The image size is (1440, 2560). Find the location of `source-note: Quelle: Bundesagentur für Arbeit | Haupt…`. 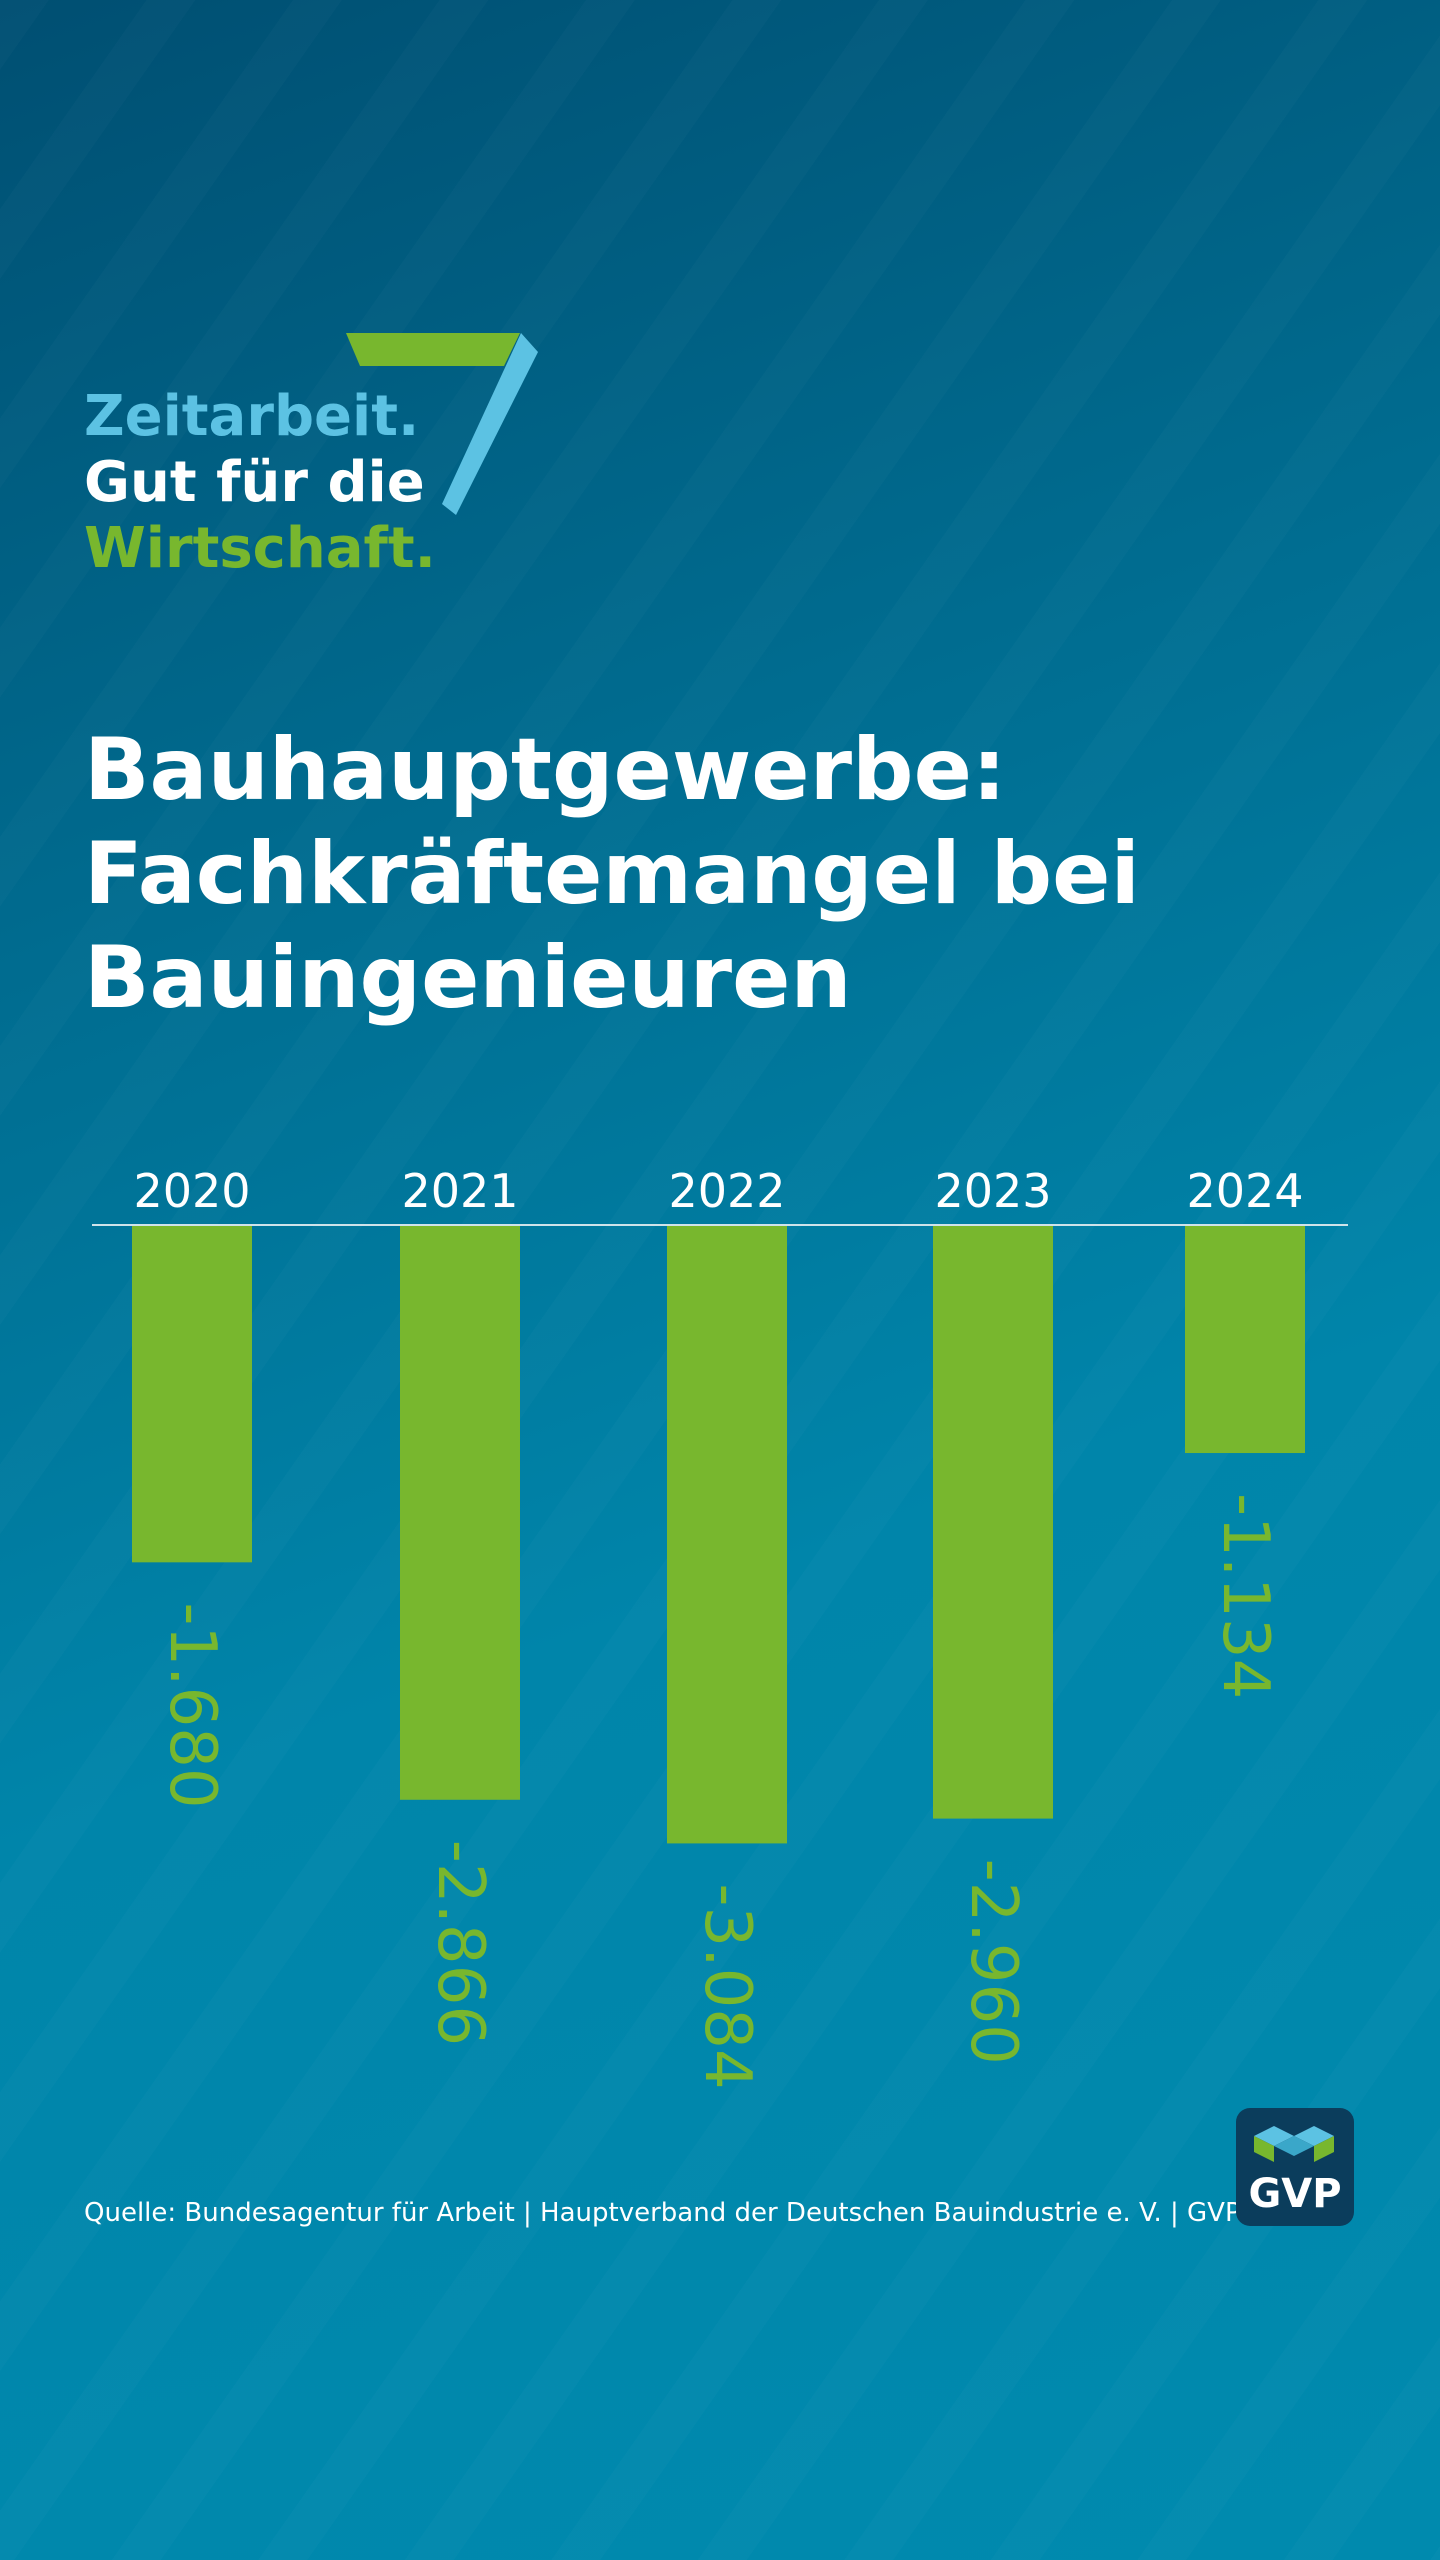

source-note: Quelle: Bundesagentur für Arbeit | Haupt… is located at coordinates (662, 2213).